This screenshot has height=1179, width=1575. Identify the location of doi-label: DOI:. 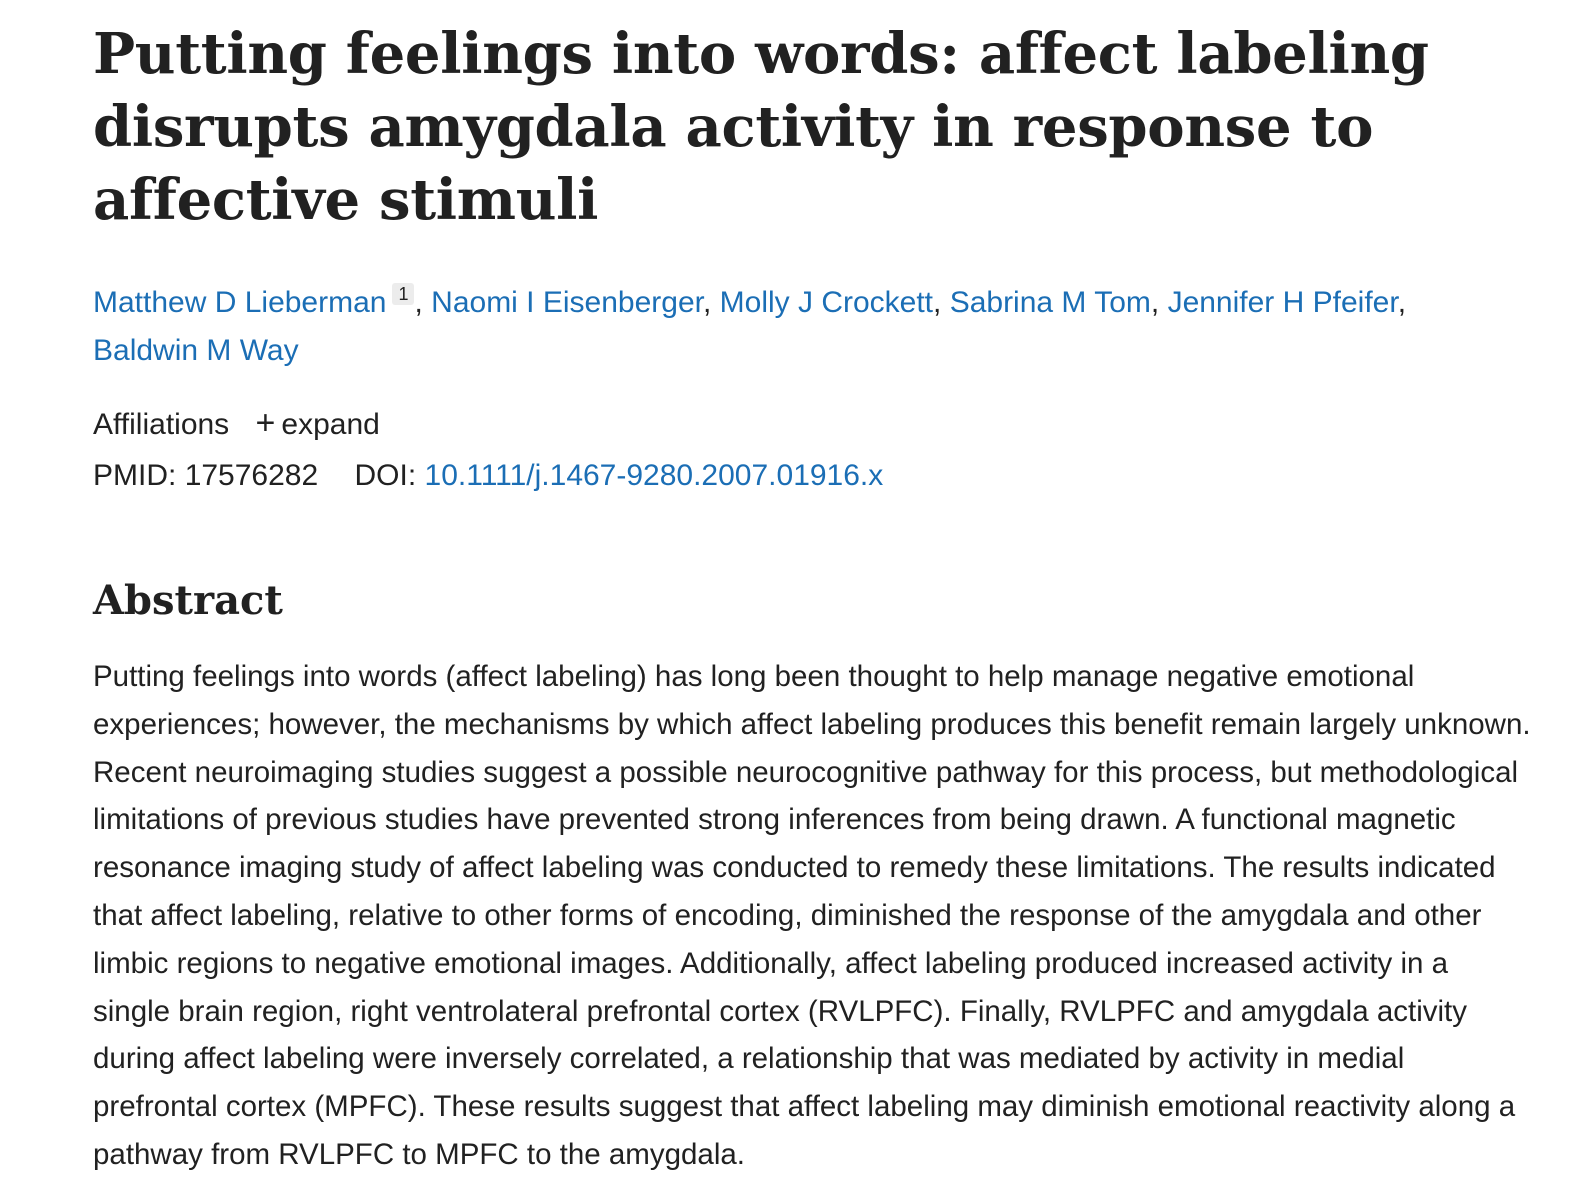
(385, 475).